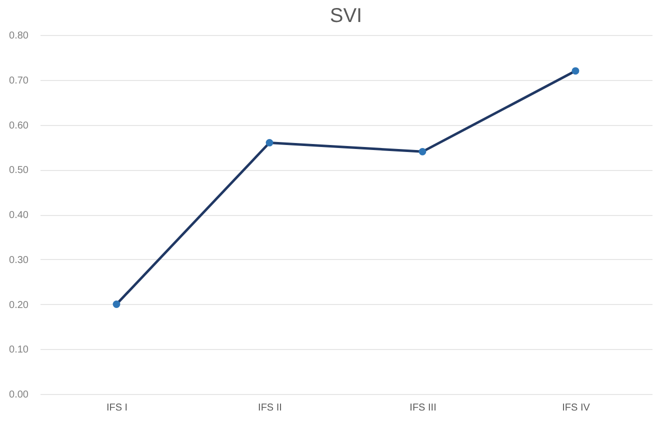 The image size is (660, 424). I want to click on y-tick-label: 0.20, so click(19, 305).